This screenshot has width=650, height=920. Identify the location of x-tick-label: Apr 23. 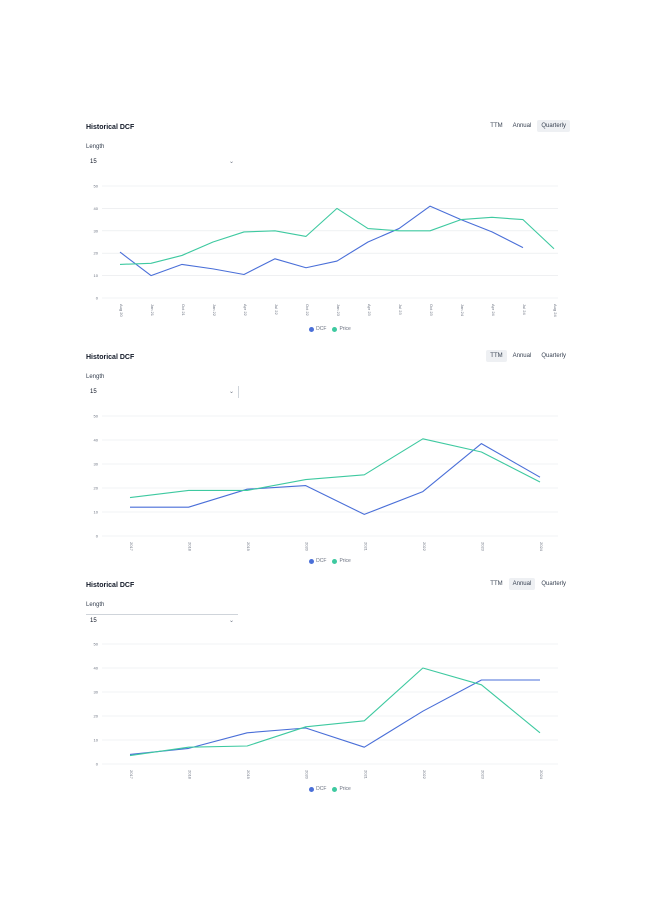
(369, 310).